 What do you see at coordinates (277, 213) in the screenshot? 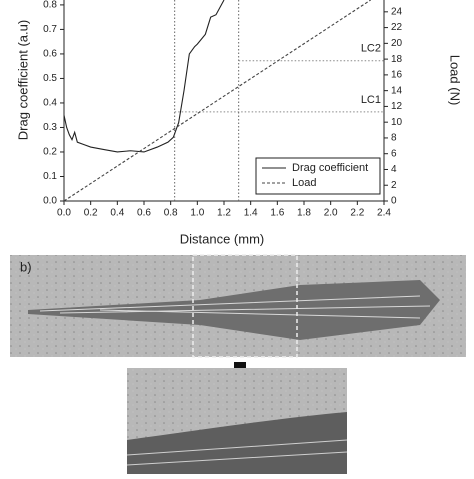
I see `x-tick-label: 1.6` at bounding box center [277, 213].